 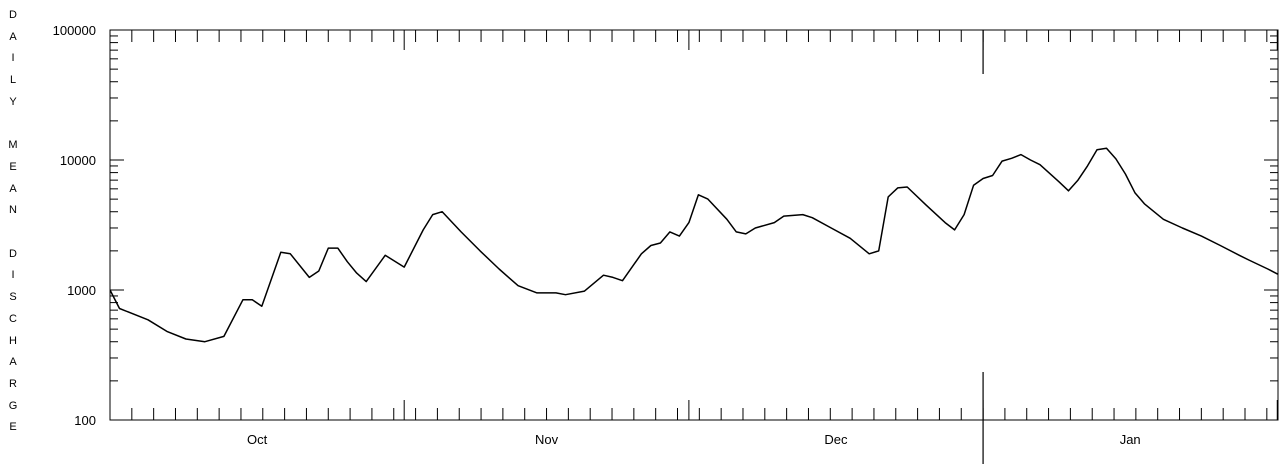 What do you see at coordinates (694, 439) in the screenshot?
I see `x-tick-labels: Oct Nov Dec Jan` at bounding box center [694, 439].